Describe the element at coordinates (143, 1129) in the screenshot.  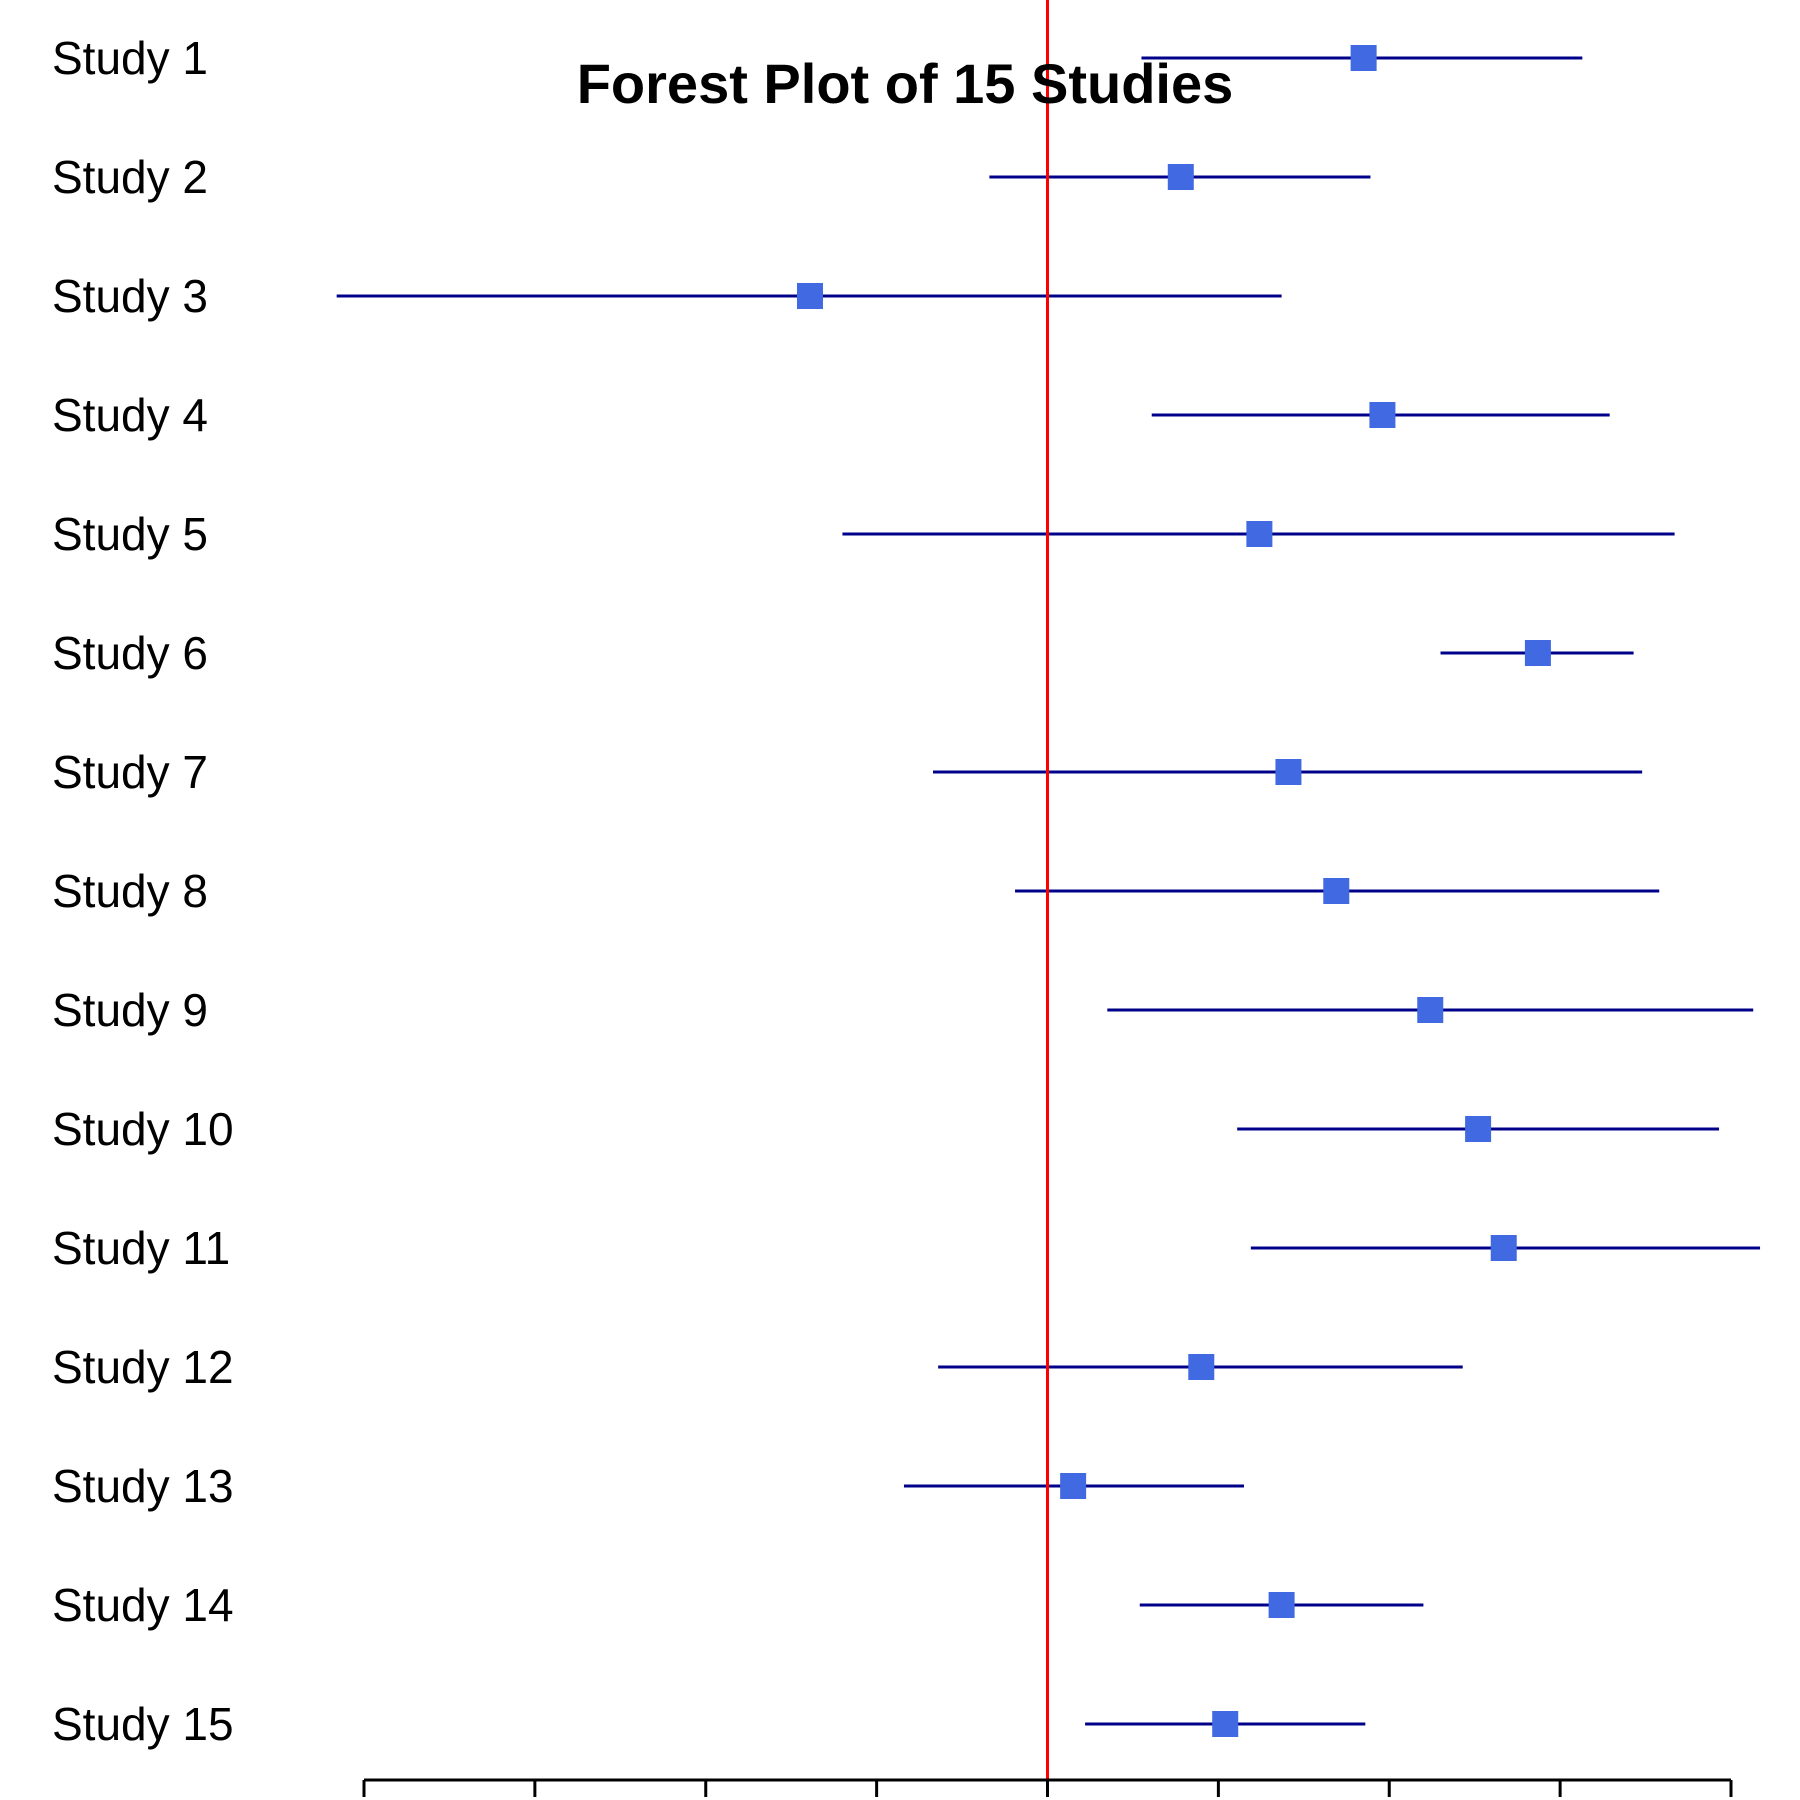
I see `study-label-10: Study 10` at that location.